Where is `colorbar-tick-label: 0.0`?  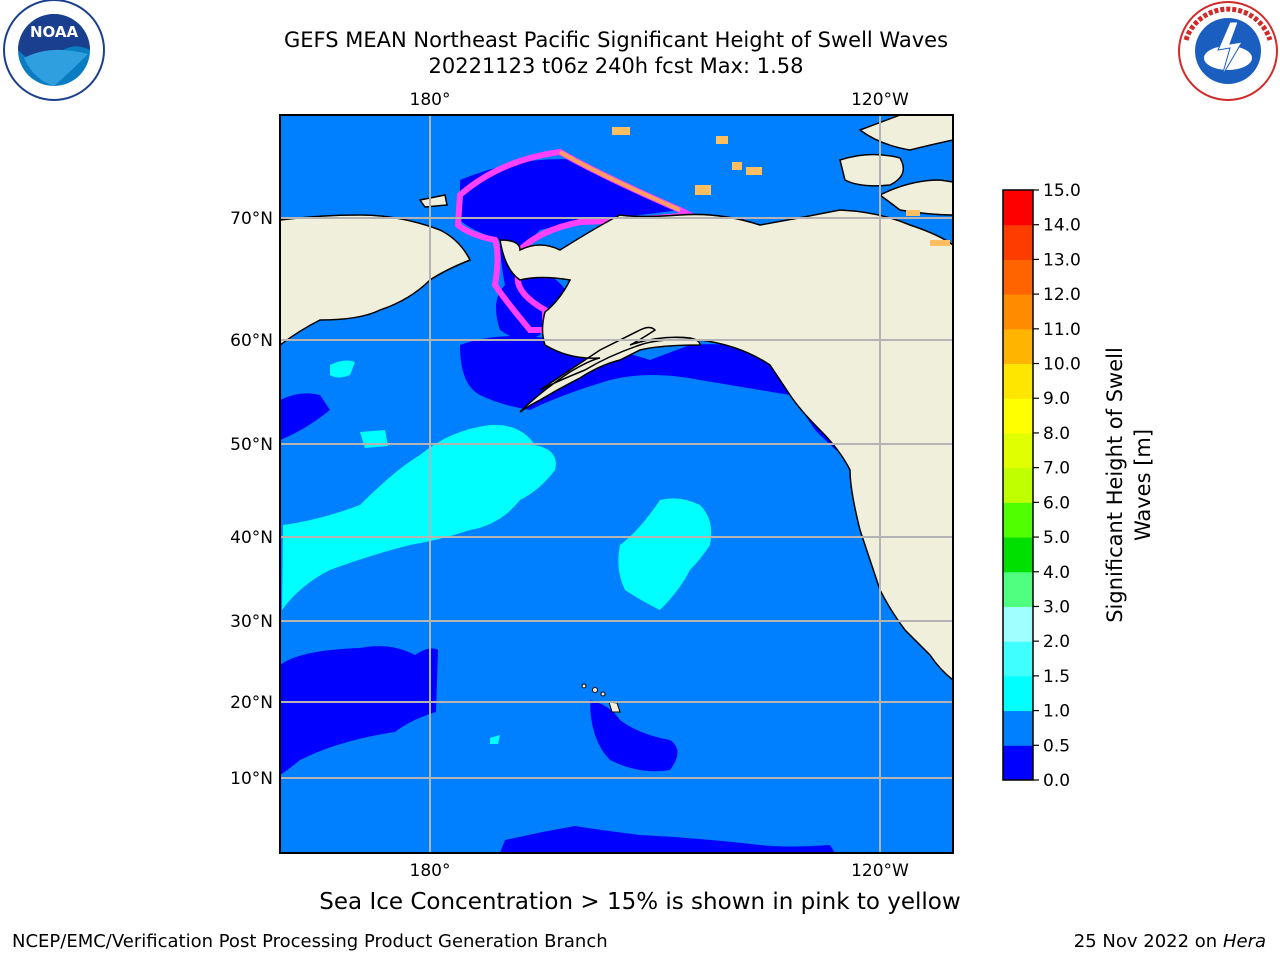
colorbar-tick-label: 0.0 is located at coordinates (1056, 781).